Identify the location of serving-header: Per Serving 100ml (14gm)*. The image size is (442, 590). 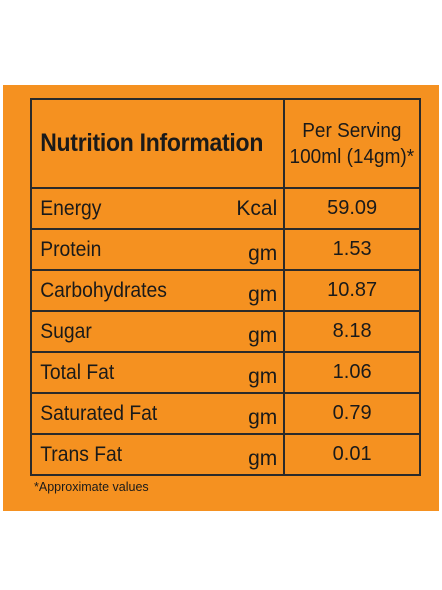
(352, 143).